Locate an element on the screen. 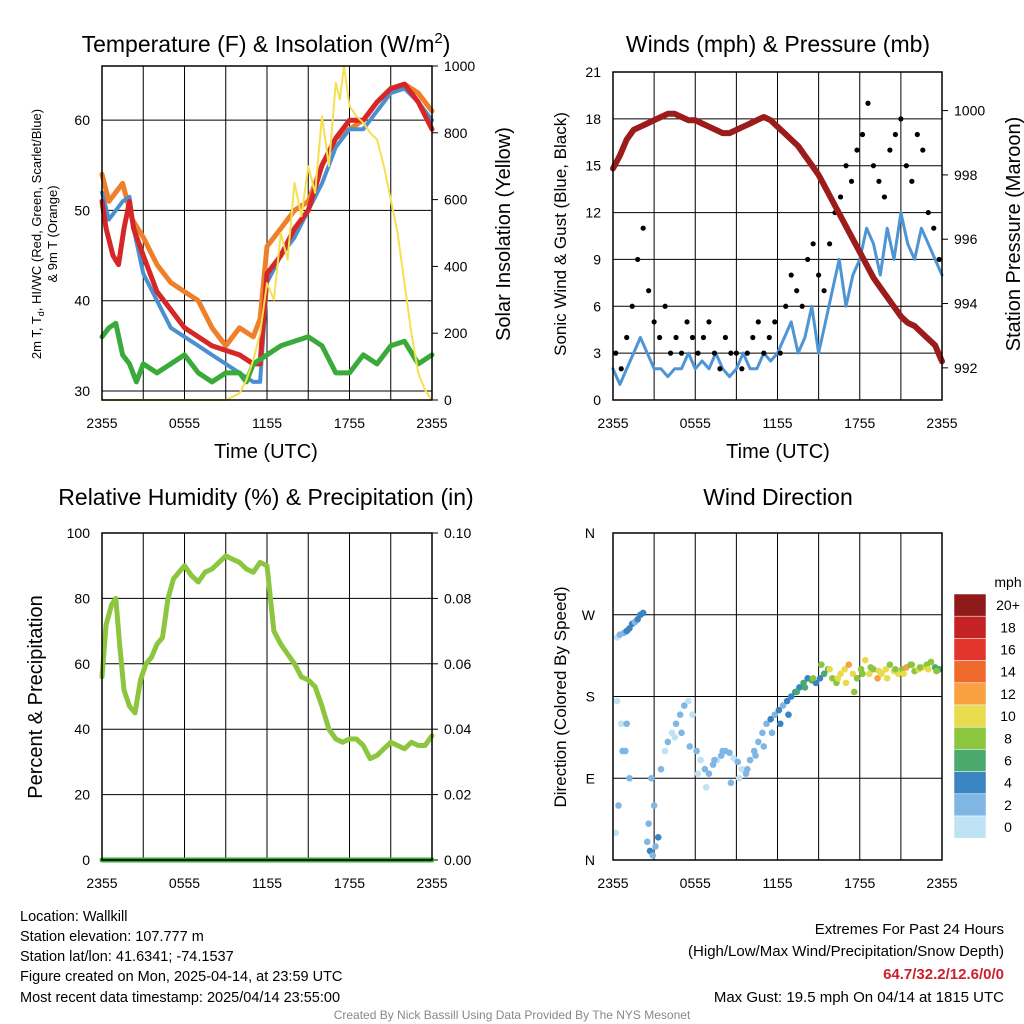 The height and width of the screenshot is (1024, 1024). y2-tick-label: 998 is located at coordinates (966, 175).